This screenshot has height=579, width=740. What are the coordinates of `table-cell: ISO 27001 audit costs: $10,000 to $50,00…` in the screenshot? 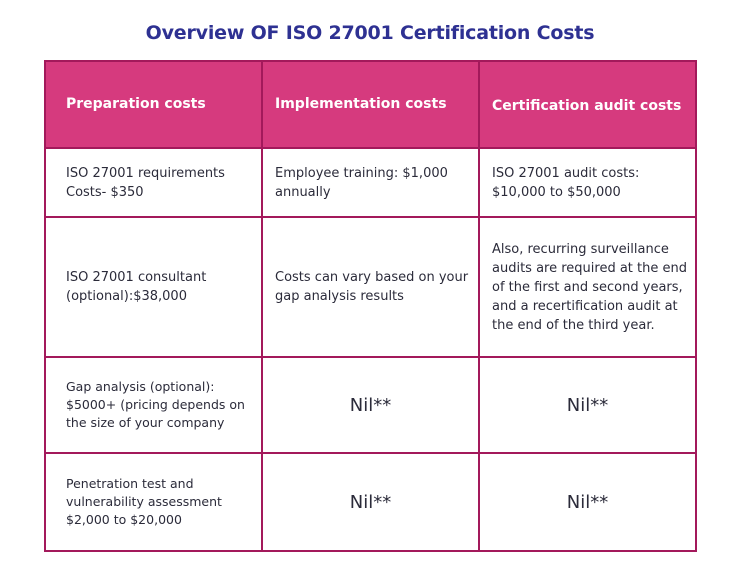 It's located at (587, 182).